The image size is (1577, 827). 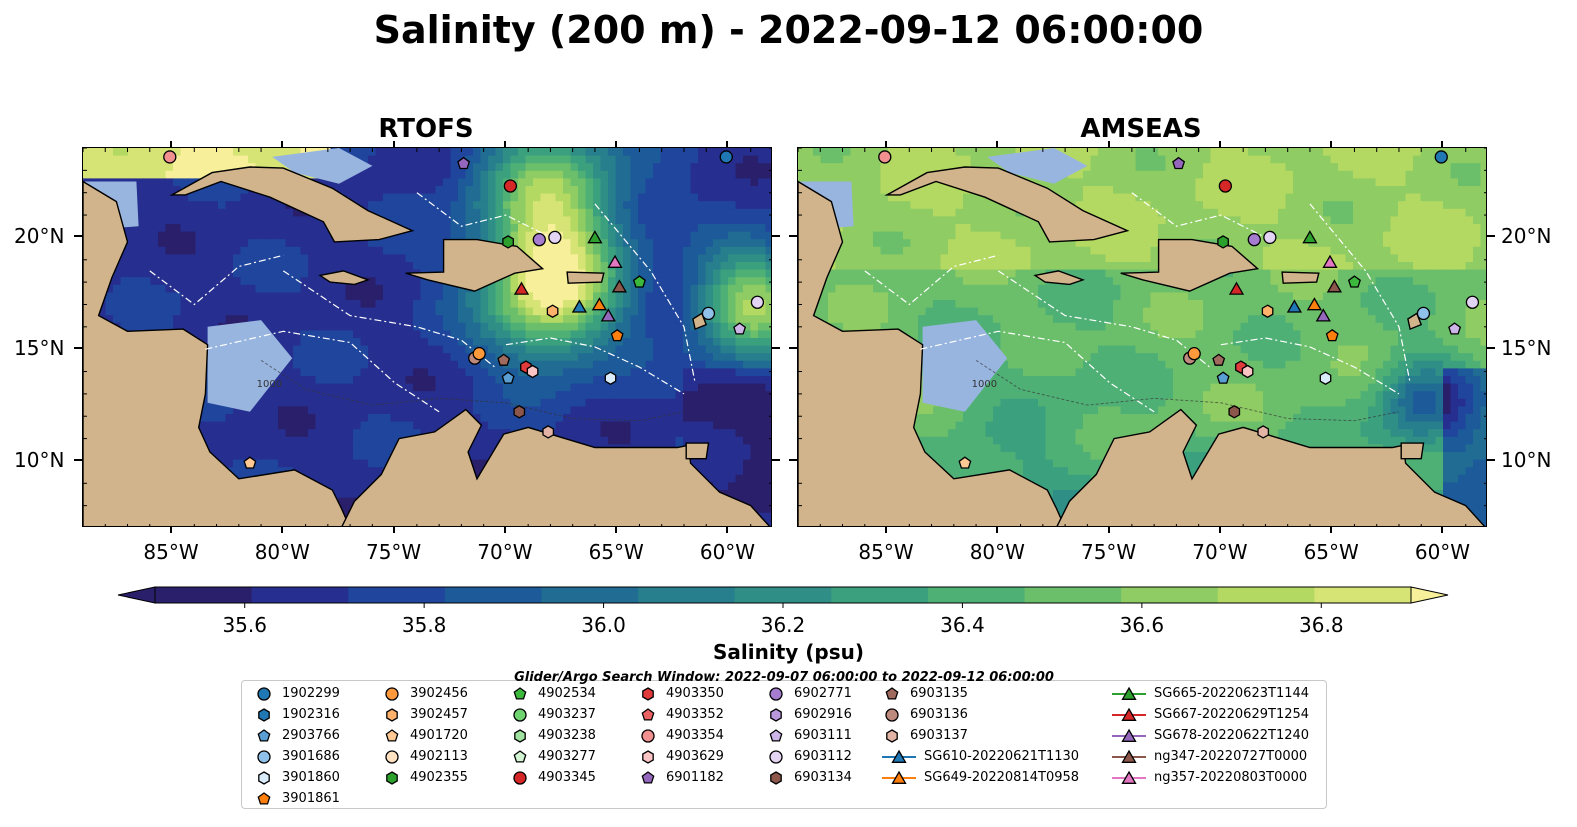 What do you see at coordinates (1415, 321) in the screenshot?
I see `amseas-lesser-antilles-land` at bounding box center [1415, 321].